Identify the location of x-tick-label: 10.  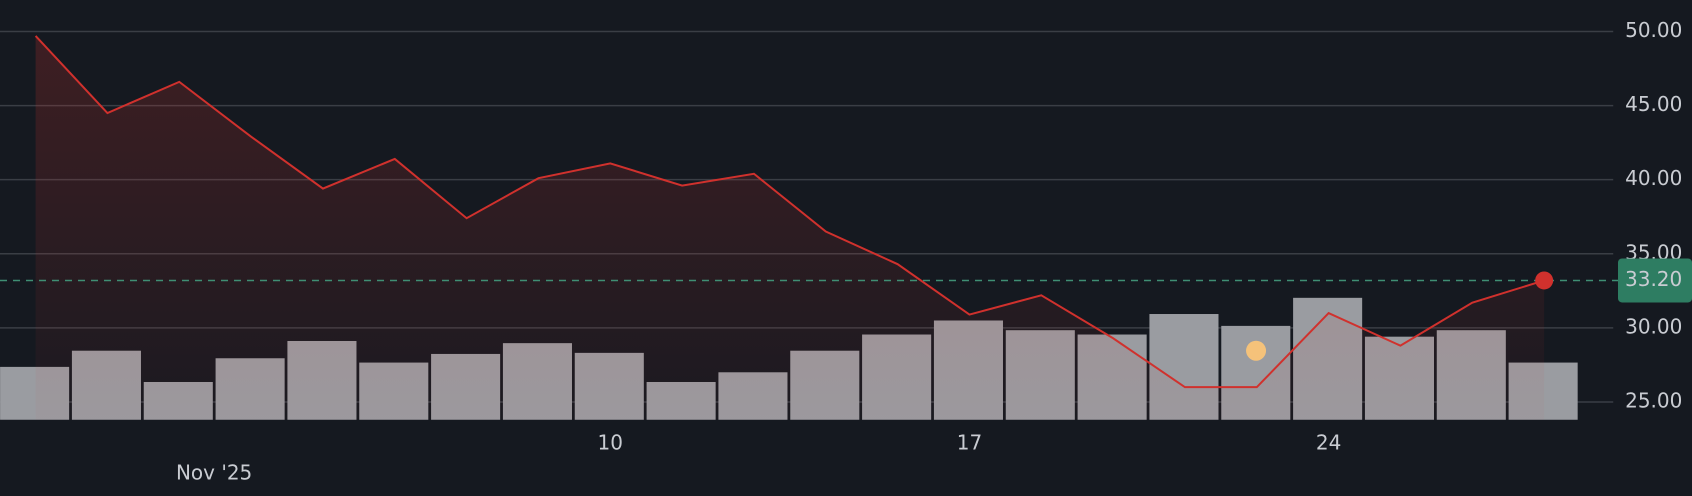
(610, 443).